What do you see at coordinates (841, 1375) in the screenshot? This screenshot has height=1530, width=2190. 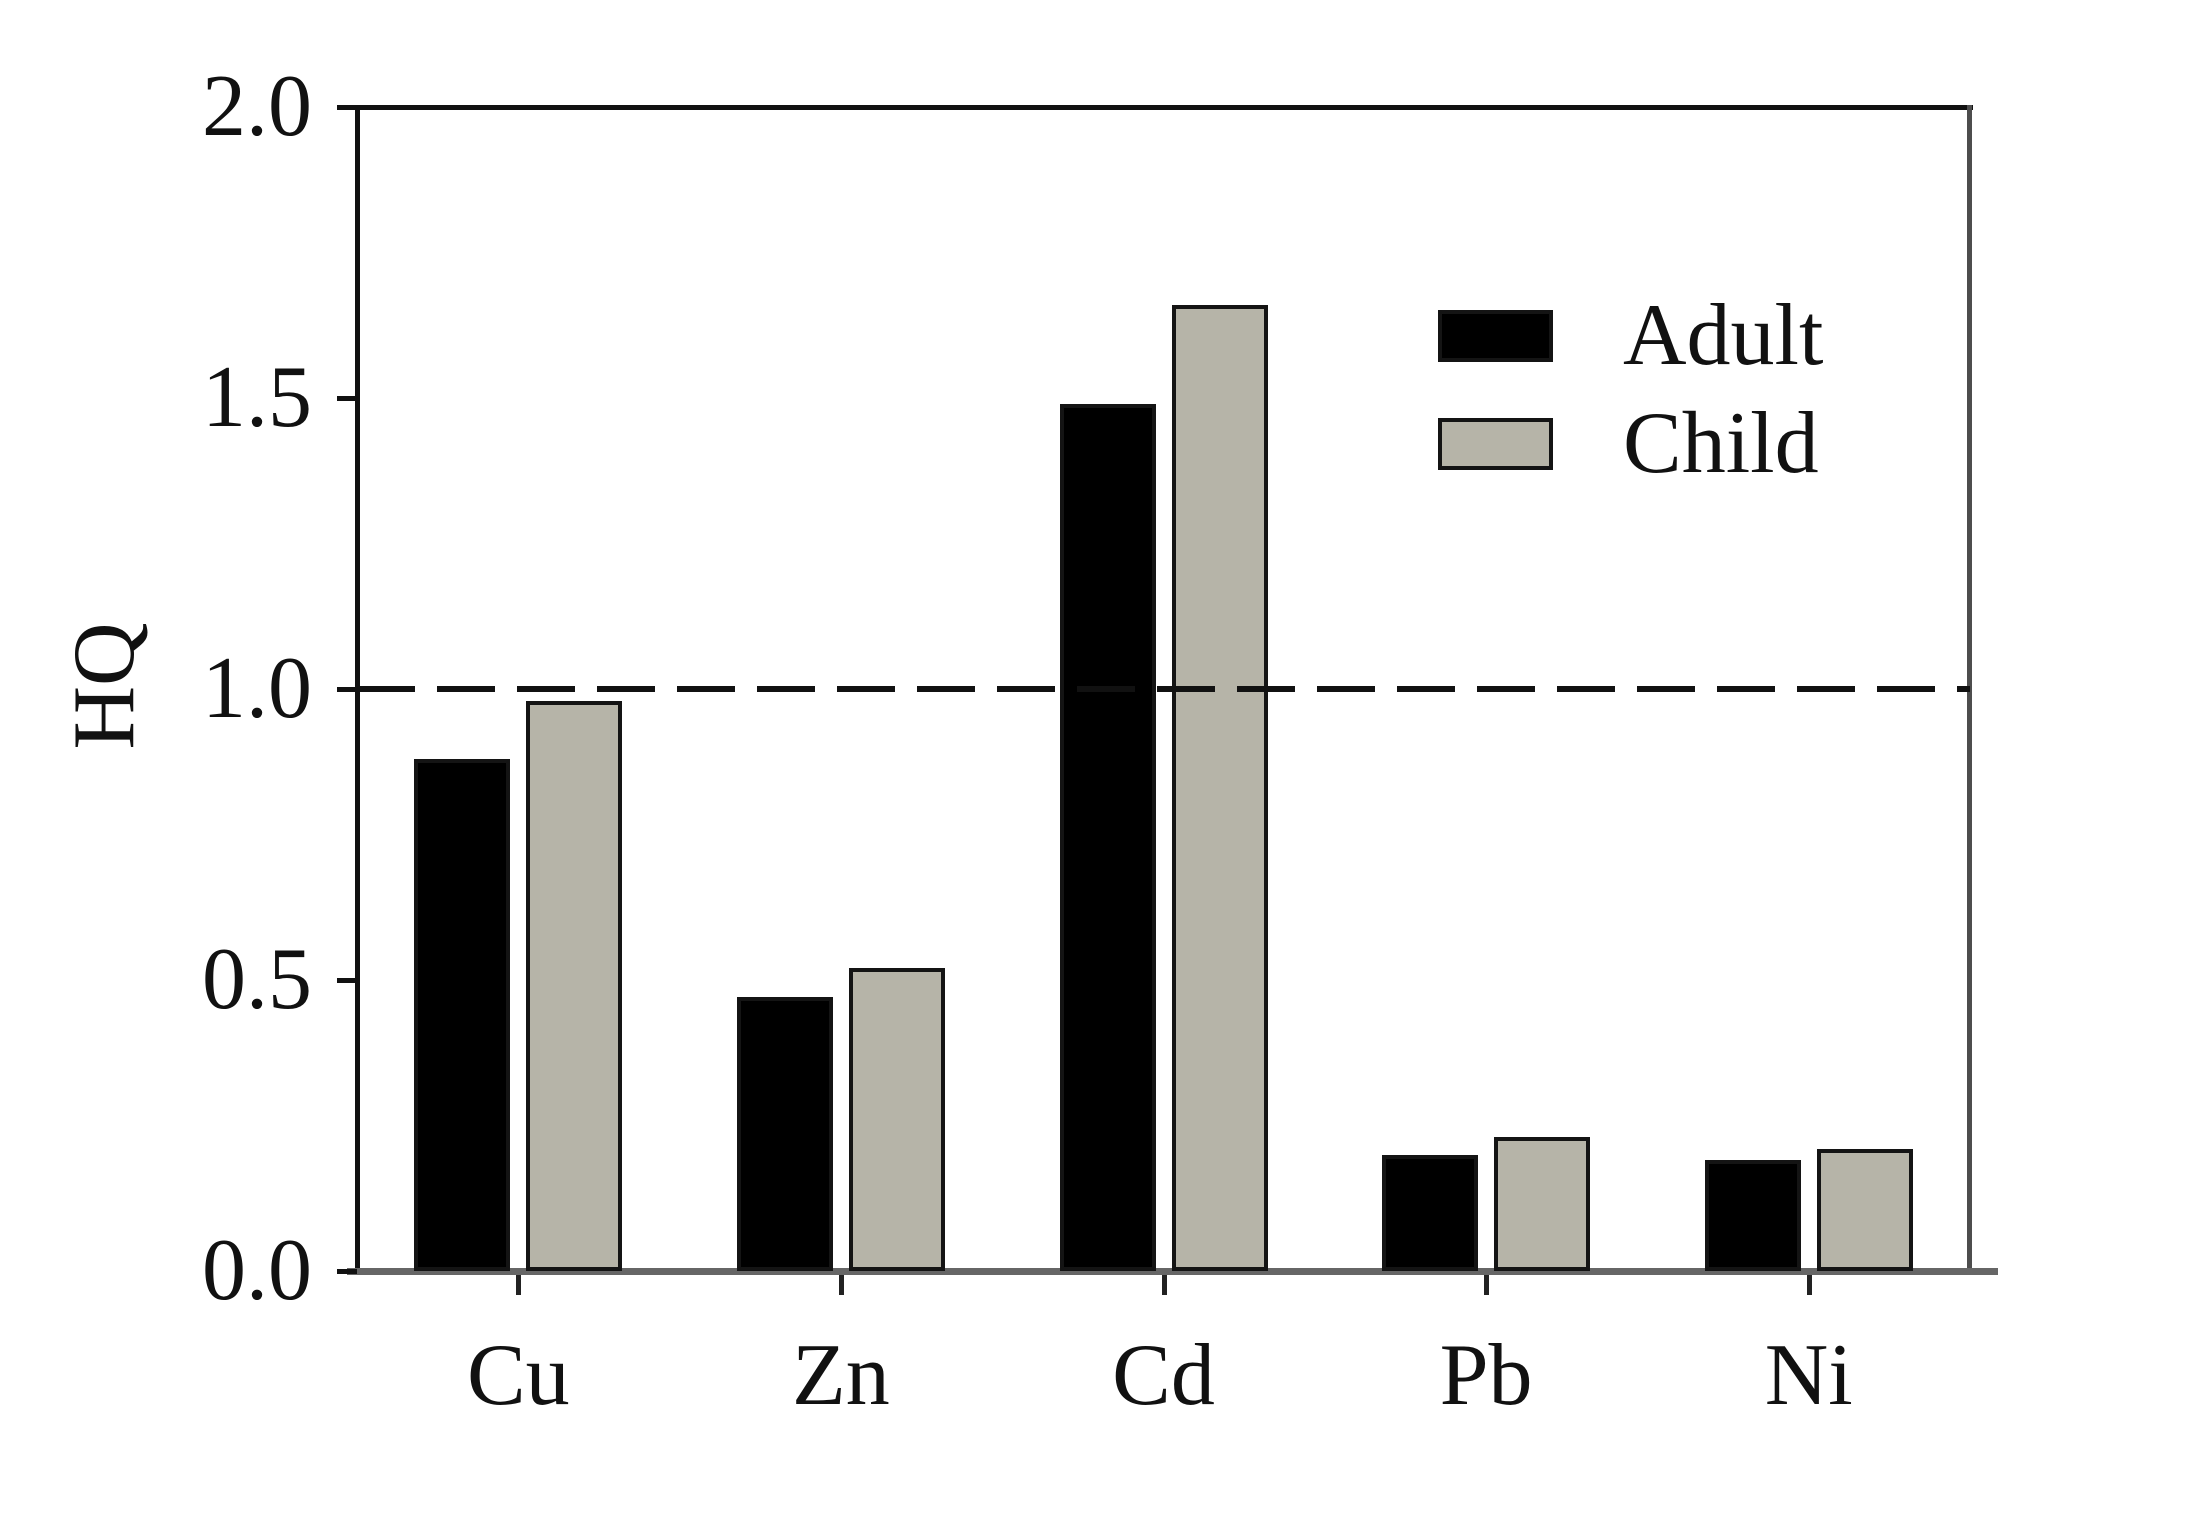 I see `x-axis-label: Zn` at bounding box center [841, 1375].